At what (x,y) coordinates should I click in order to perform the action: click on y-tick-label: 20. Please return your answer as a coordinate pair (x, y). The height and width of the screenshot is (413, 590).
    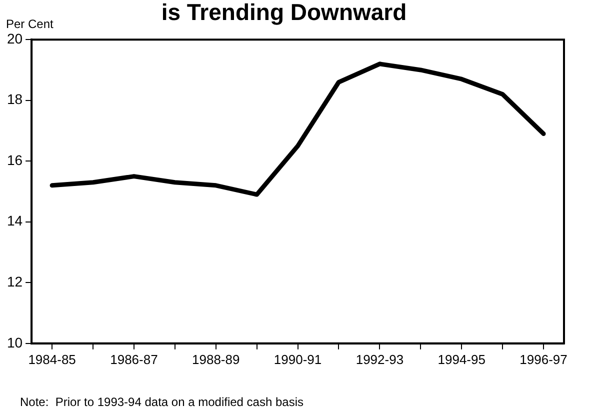
    Looking at the image, I should click on (14, 38).